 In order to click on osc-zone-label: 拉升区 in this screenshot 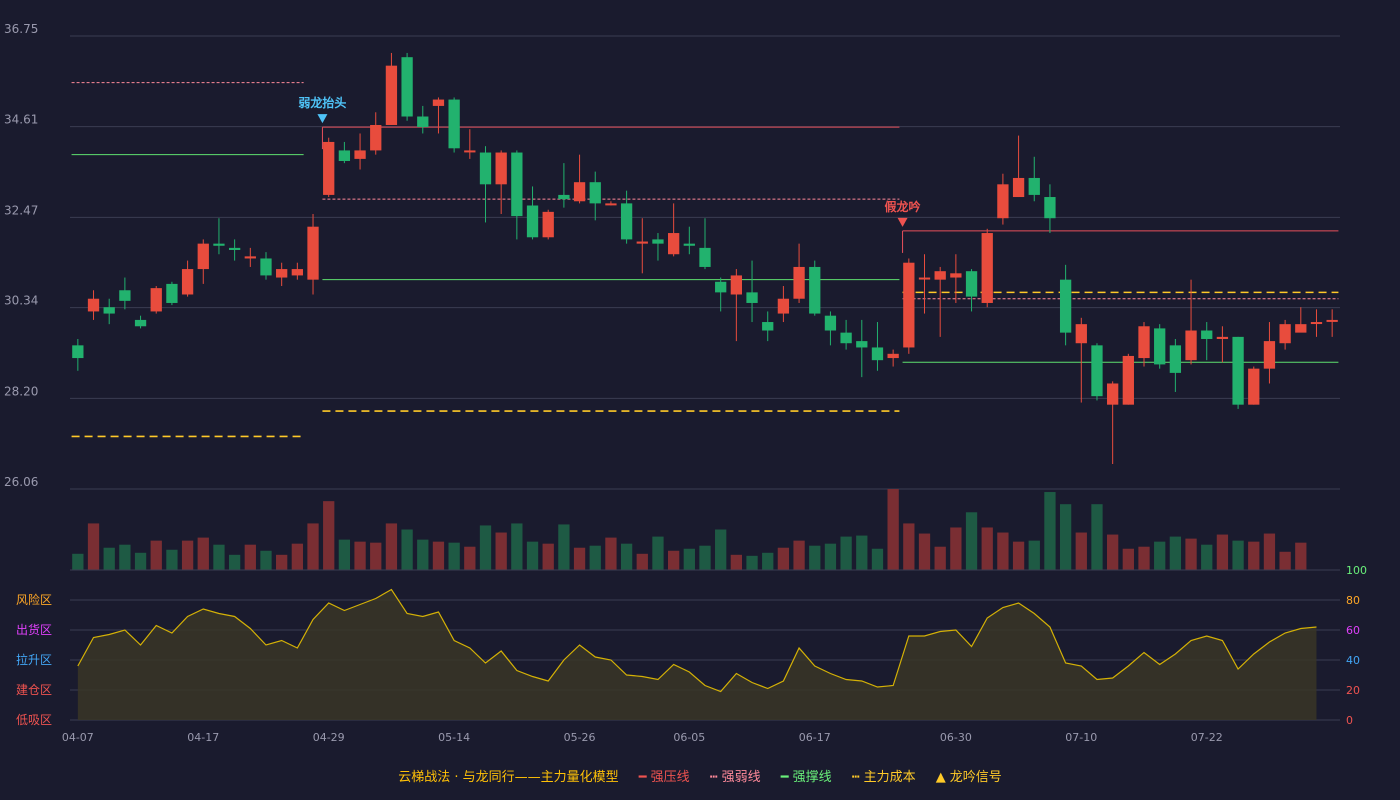, I will do `click(34, 659)`.